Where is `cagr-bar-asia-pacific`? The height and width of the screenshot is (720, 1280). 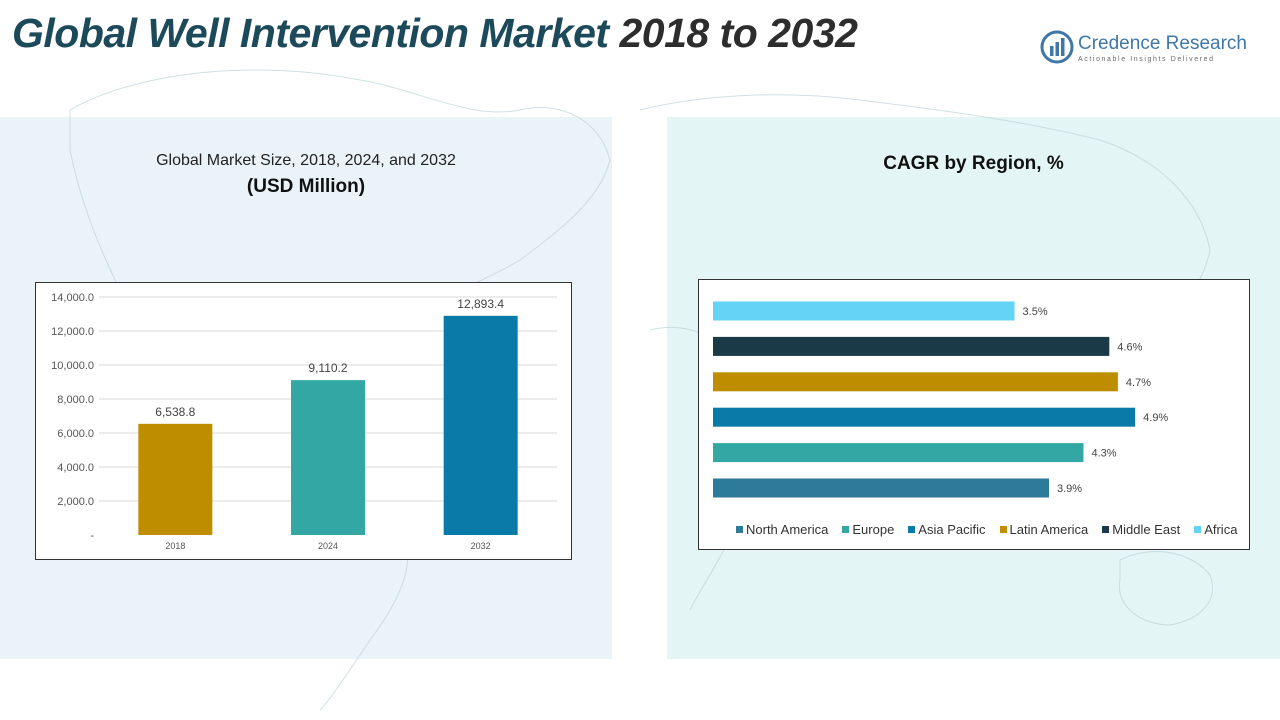 cagr-bar-asia-pacific is located at coordinates (924, 417).